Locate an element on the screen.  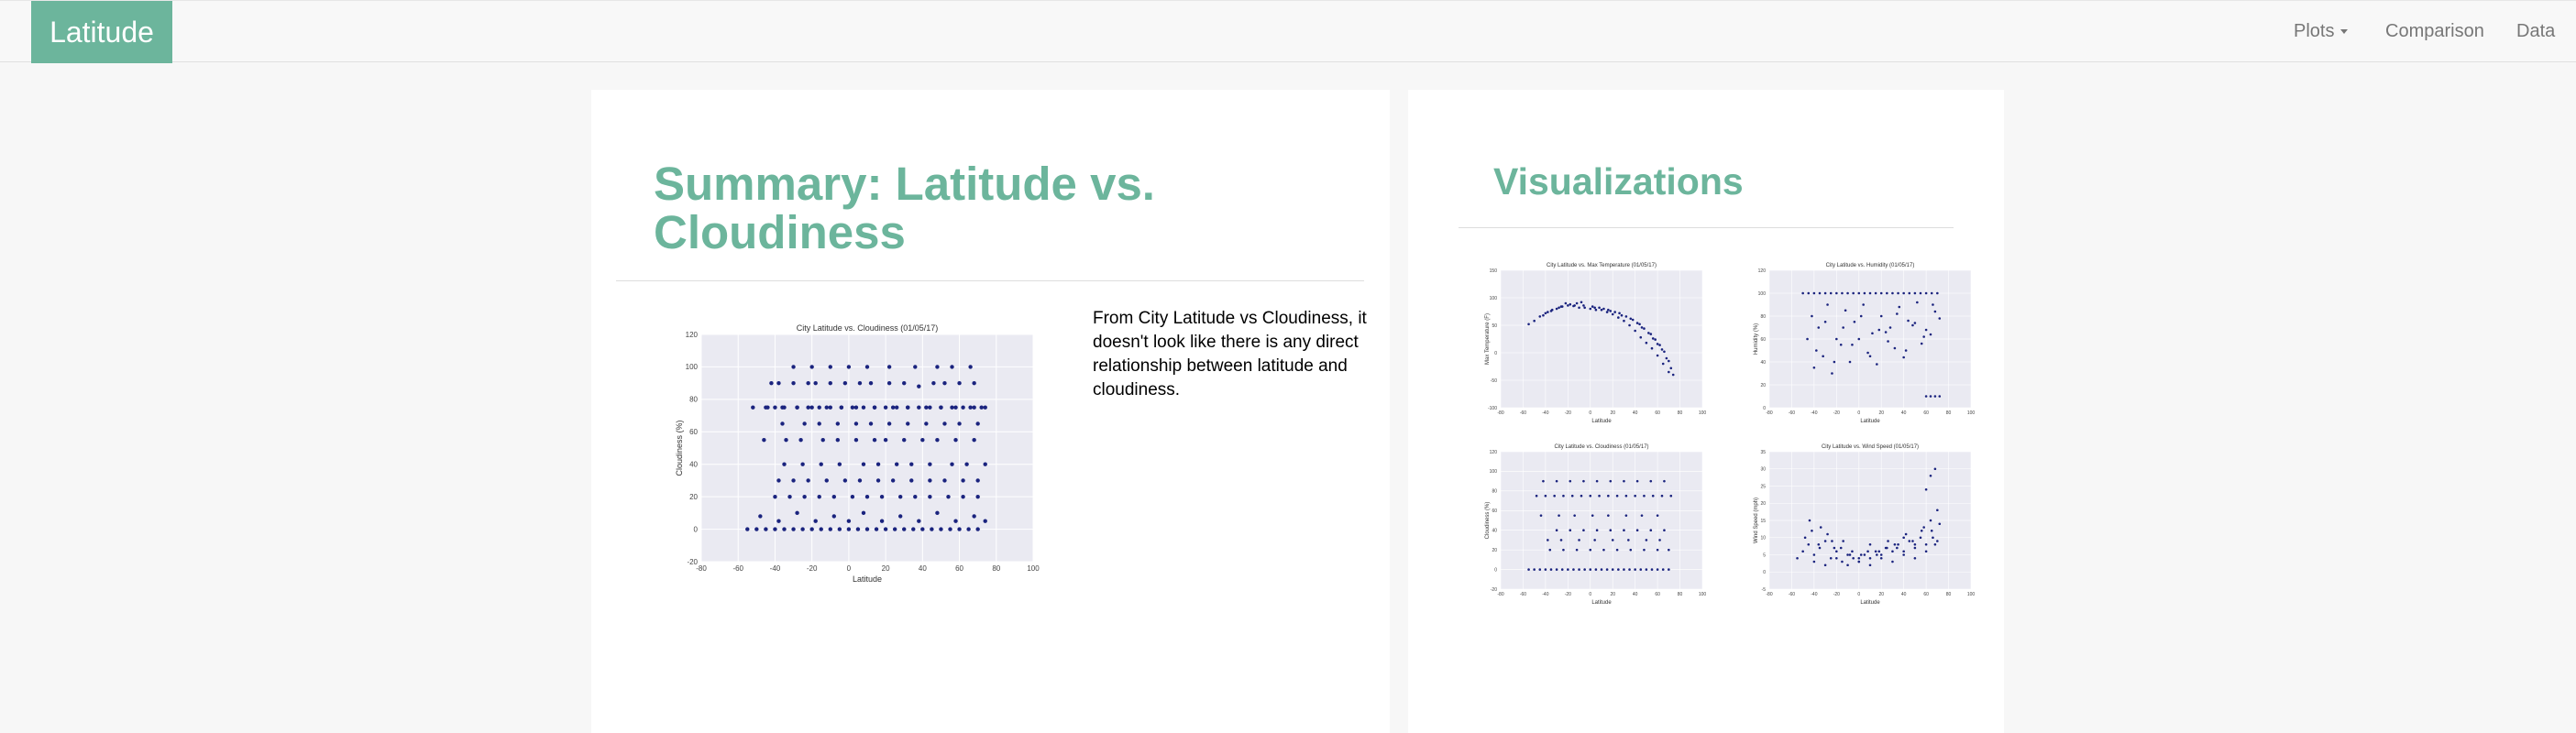
x-tick-label: -80 is located at coordinates (1769, 413).